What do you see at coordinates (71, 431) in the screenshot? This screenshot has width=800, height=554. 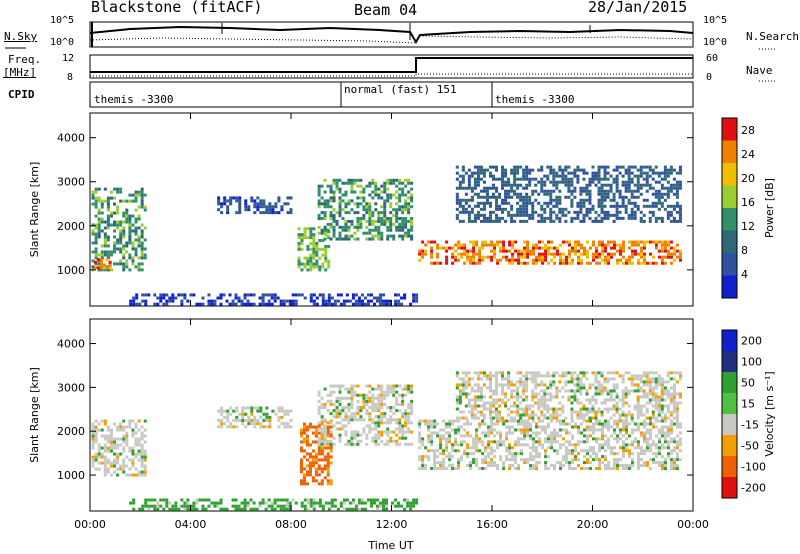 I see `y-tick-label: 2000` at bounding box center [71, 431].